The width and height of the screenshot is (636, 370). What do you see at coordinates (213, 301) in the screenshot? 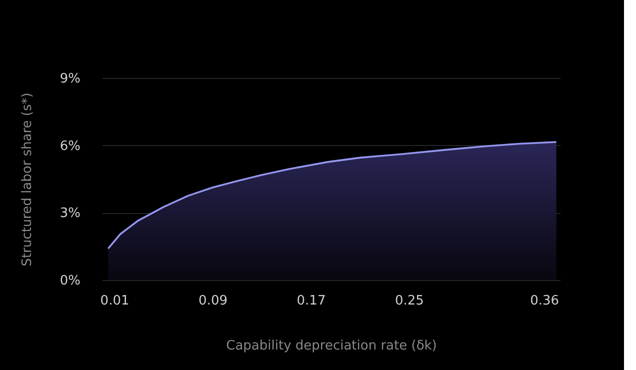
I see `x-tick-label: 0.09` at bounding box center [213, 301].